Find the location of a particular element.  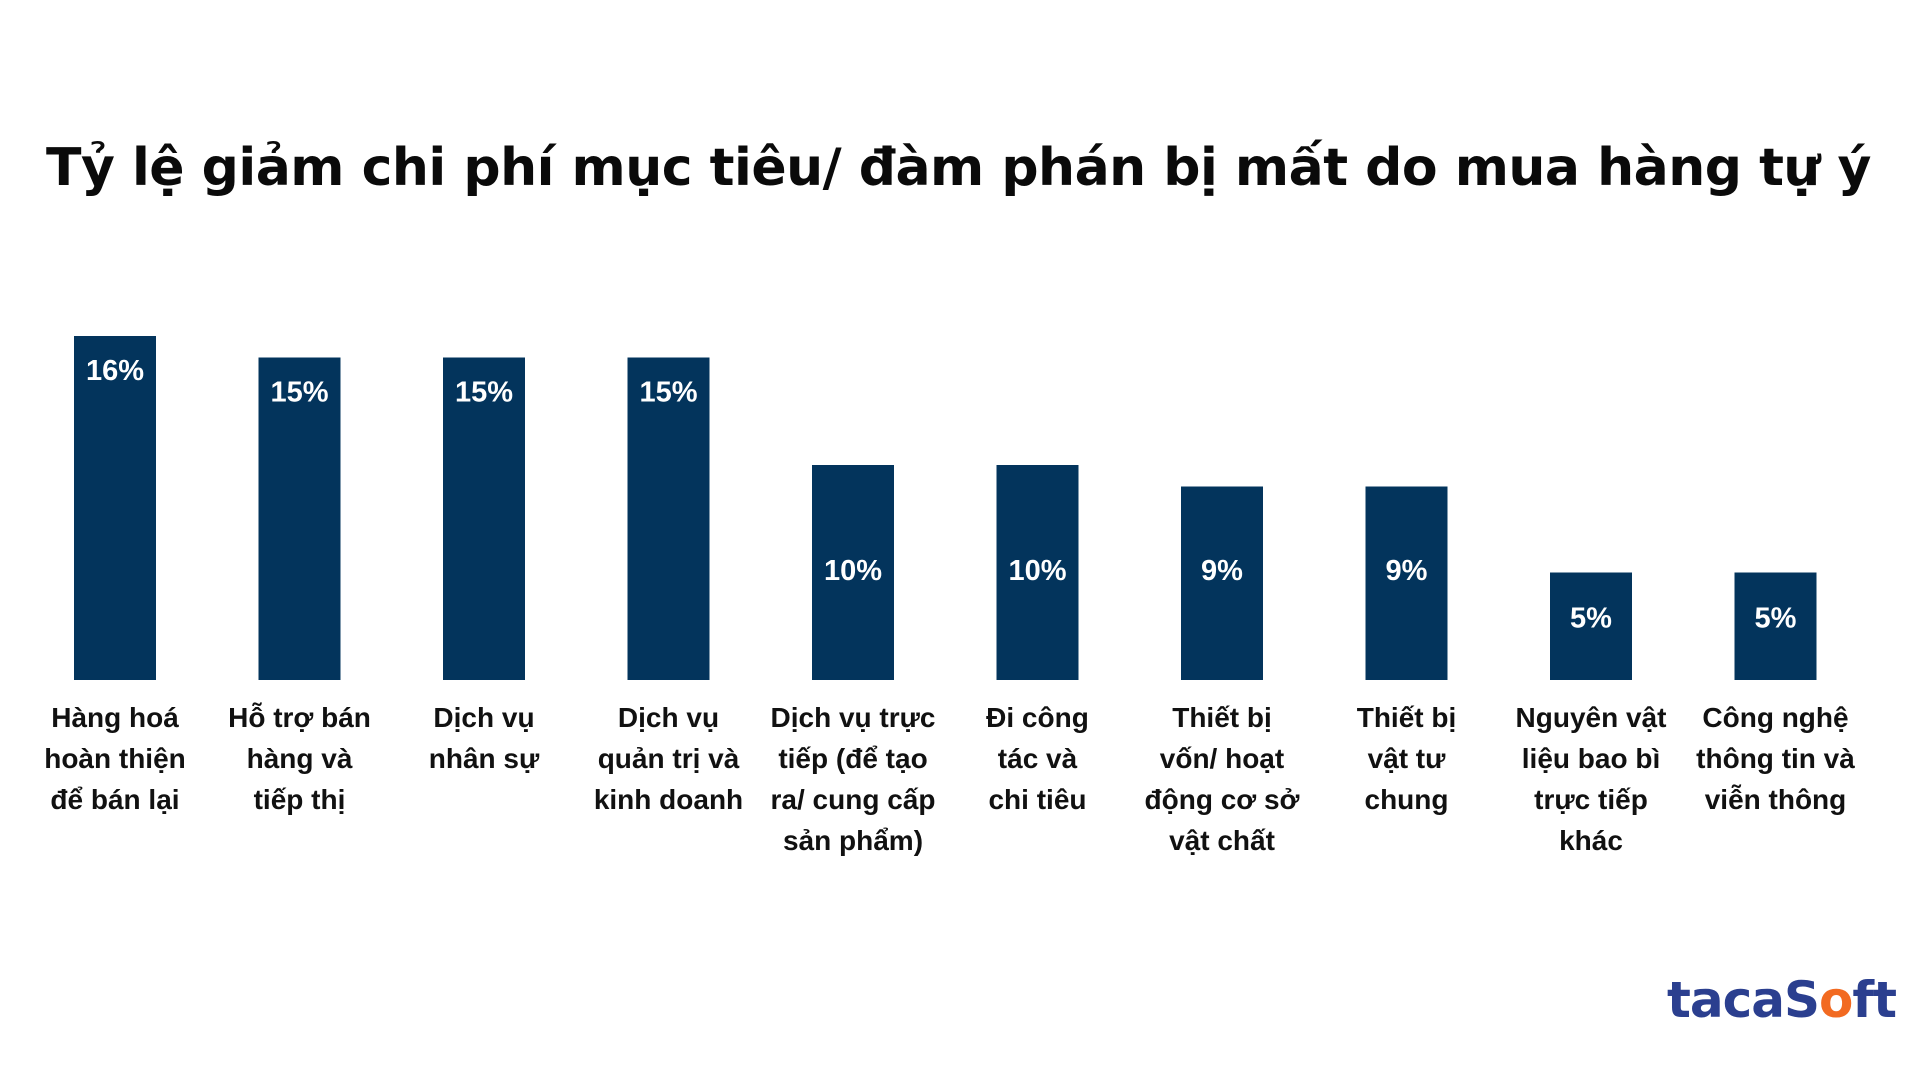

category-label-7: Thiết bị vốn/ hoạt động cơ sở vật chất is located at coordinates (1222, 779).